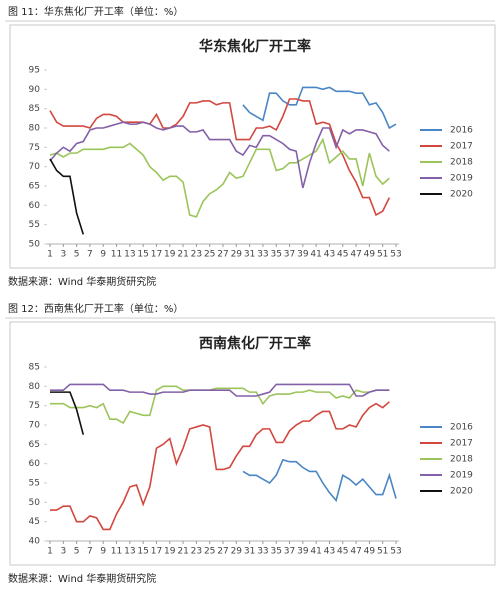  Describe the element at coordinates (95, 11) in the screenshot. I see `caption: 图 11：华东焦化厂开工率（单位：%）` at that location.